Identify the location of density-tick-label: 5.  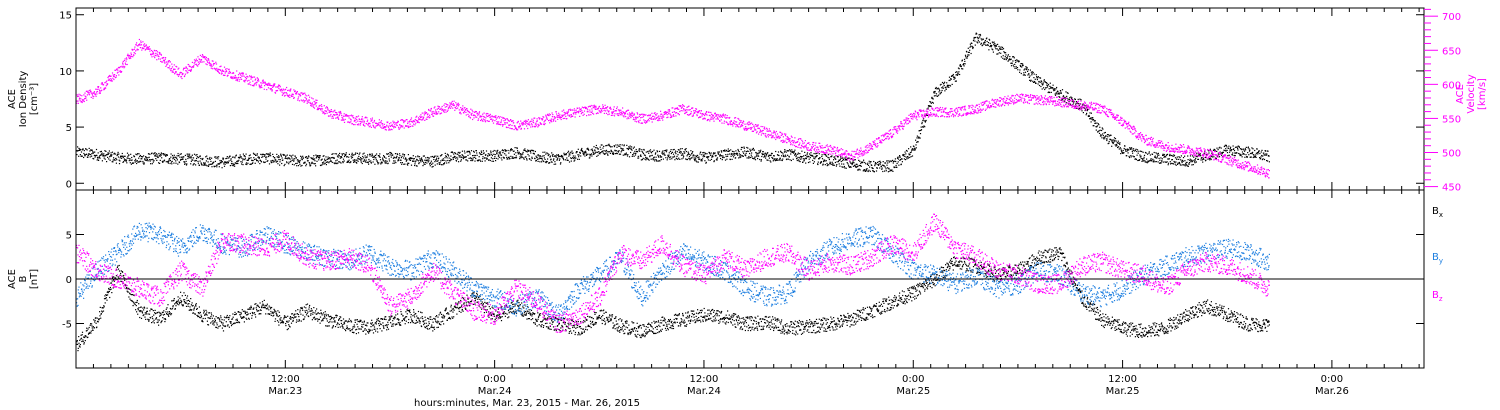
(69, 128).